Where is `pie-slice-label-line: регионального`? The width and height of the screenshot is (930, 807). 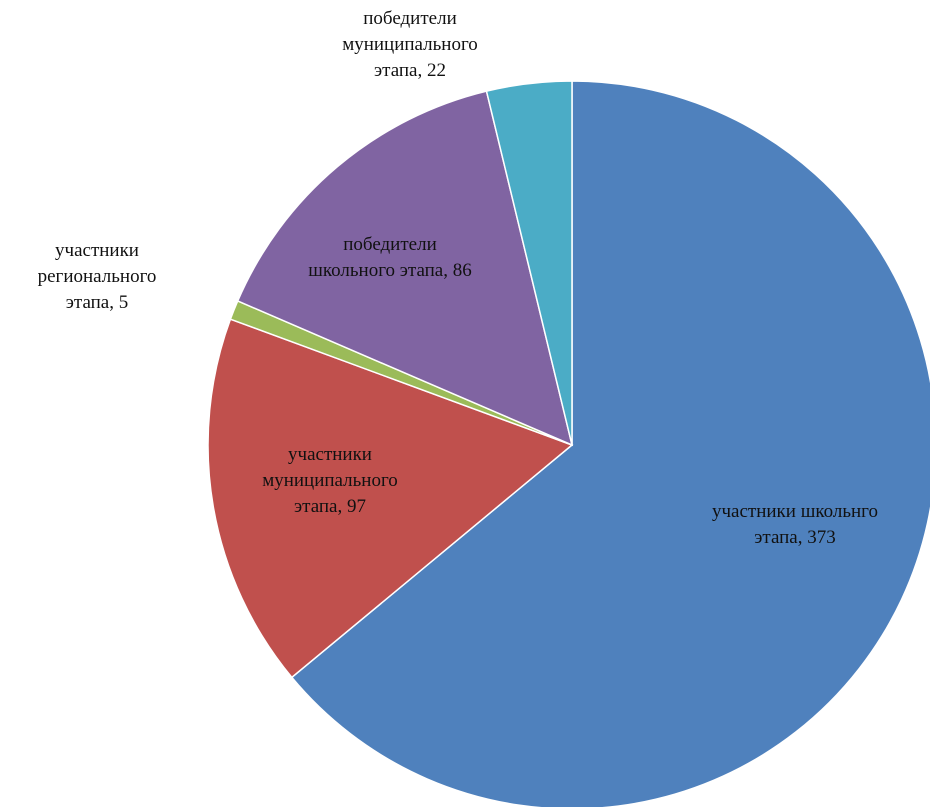
pie-slice-label-line: регионального is located at coordinates (97, 276).